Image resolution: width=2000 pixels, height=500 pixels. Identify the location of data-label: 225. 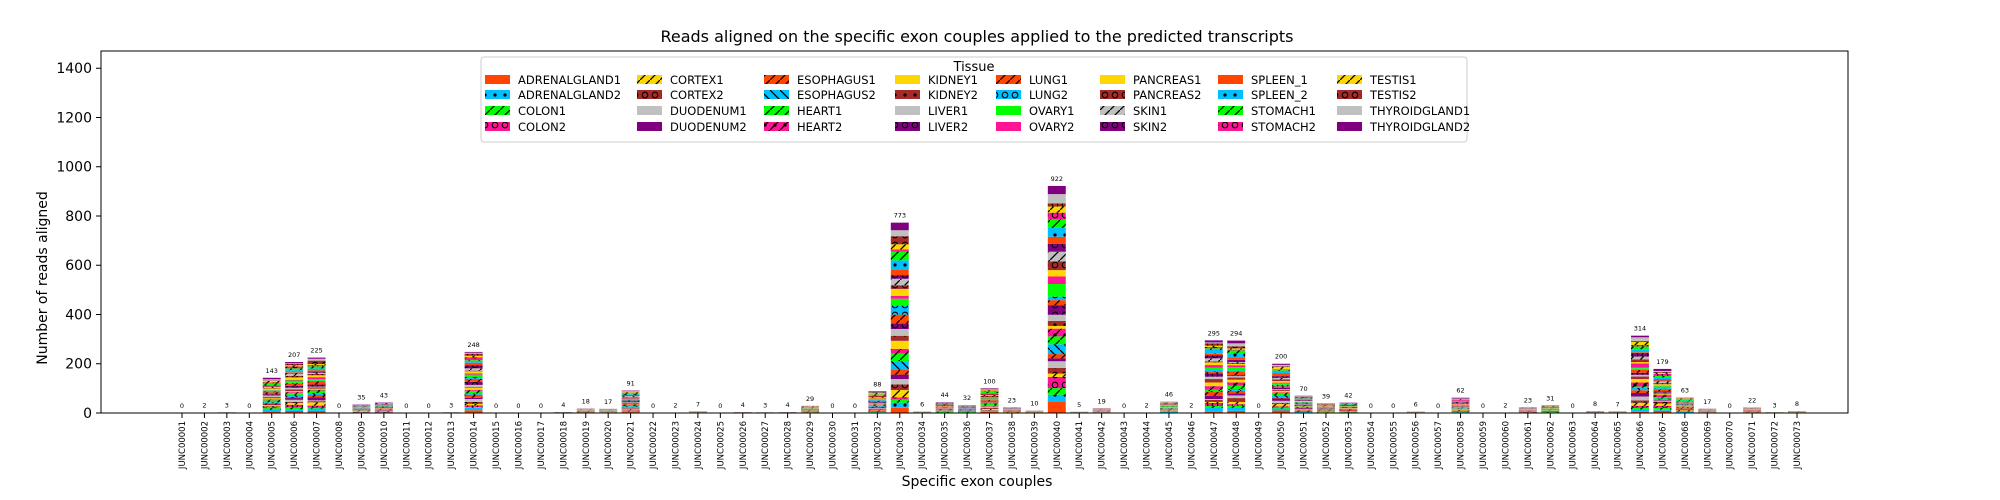
(316, 351).